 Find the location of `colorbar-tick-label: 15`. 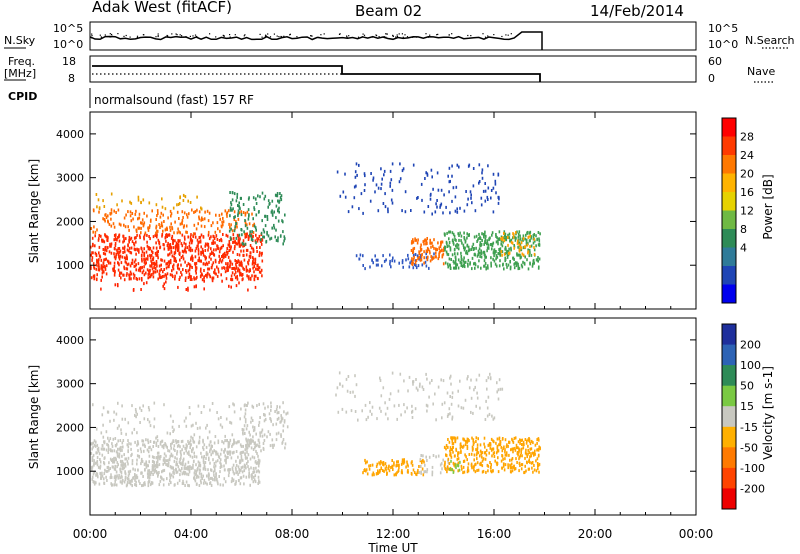

colorbar-tick-label: 15 is located at coordinates (747, 406).